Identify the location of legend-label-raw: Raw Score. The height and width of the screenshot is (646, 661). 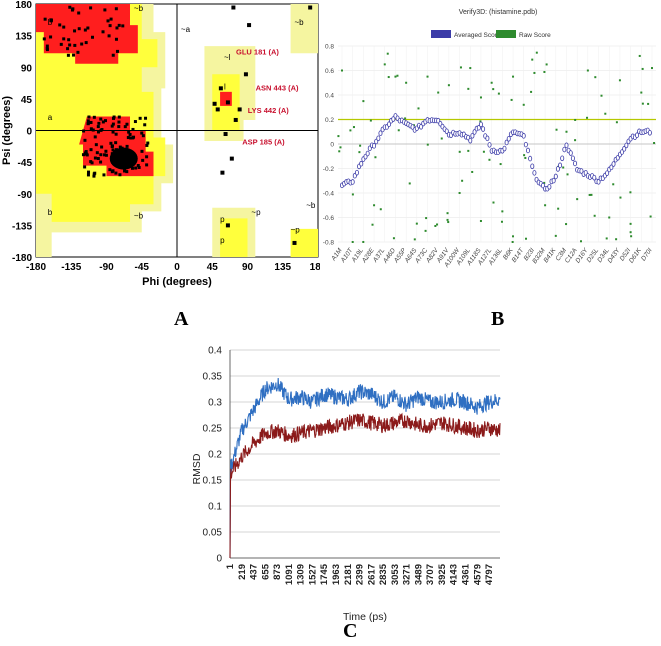
(535, 35).